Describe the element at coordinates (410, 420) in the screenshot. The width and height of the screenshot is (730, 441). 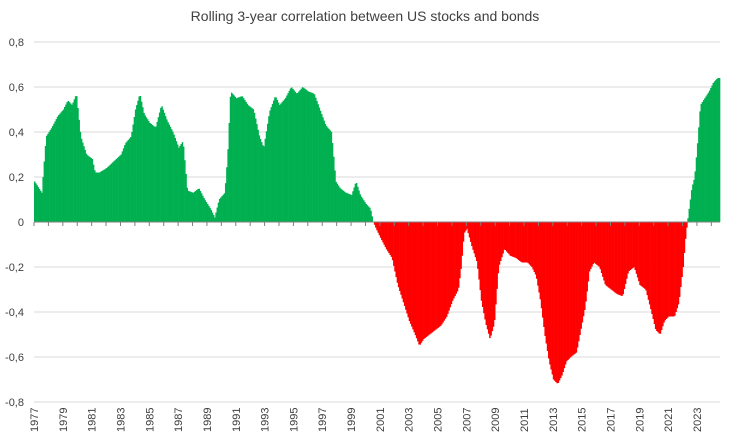
I see `x-tick-label: 2003` at that location.